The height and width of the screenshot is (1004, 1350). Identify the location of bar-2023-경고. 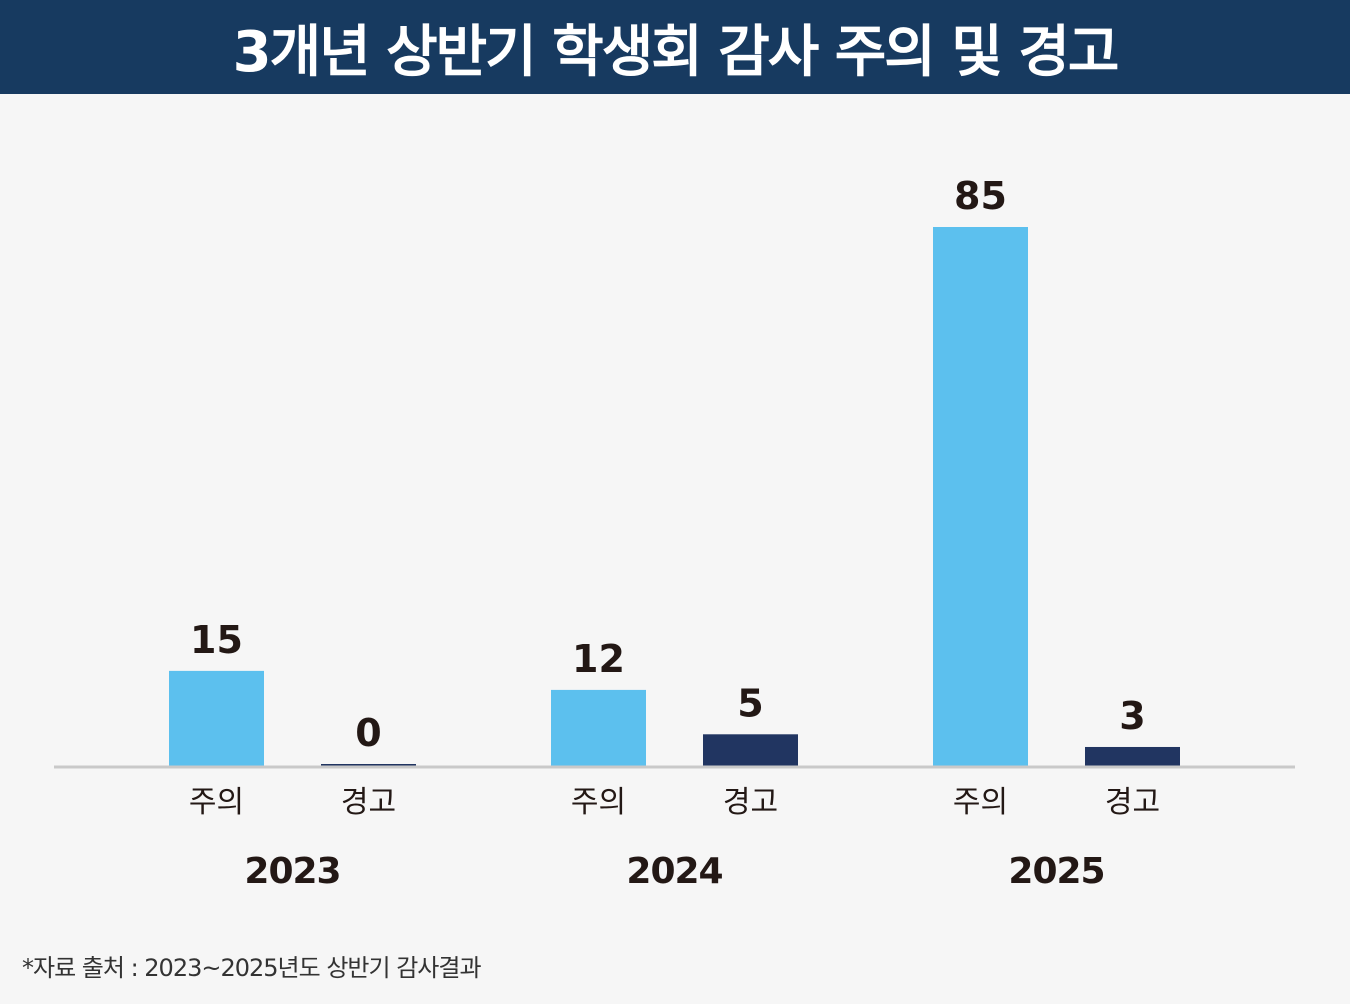
(368, 765).